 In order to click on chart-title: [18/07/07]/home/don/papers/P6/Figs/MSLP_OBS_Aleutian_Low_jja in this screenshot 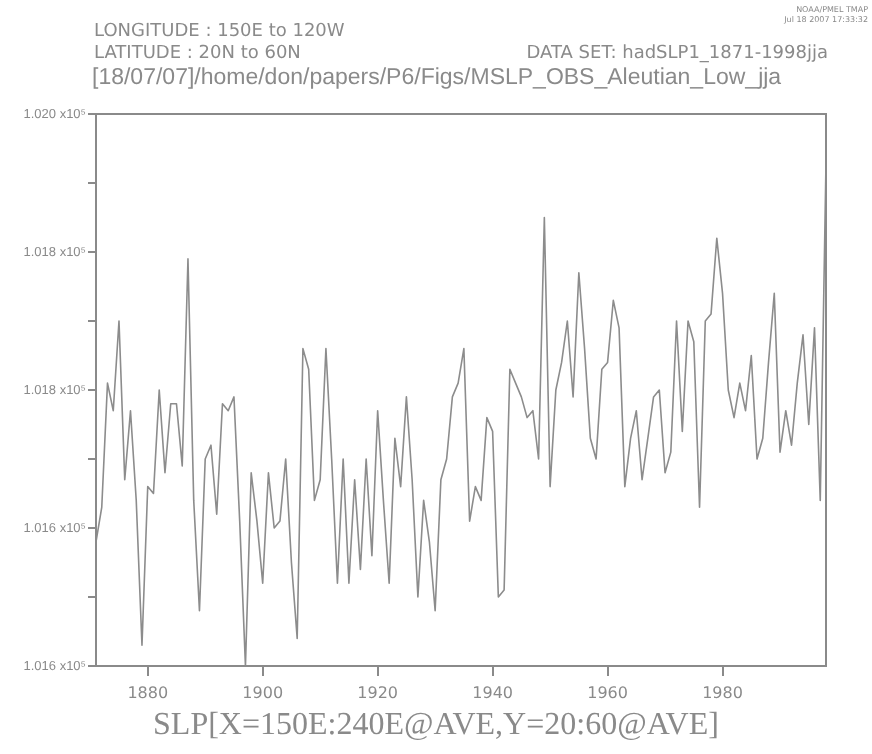, I will do `click(437, 78)`.